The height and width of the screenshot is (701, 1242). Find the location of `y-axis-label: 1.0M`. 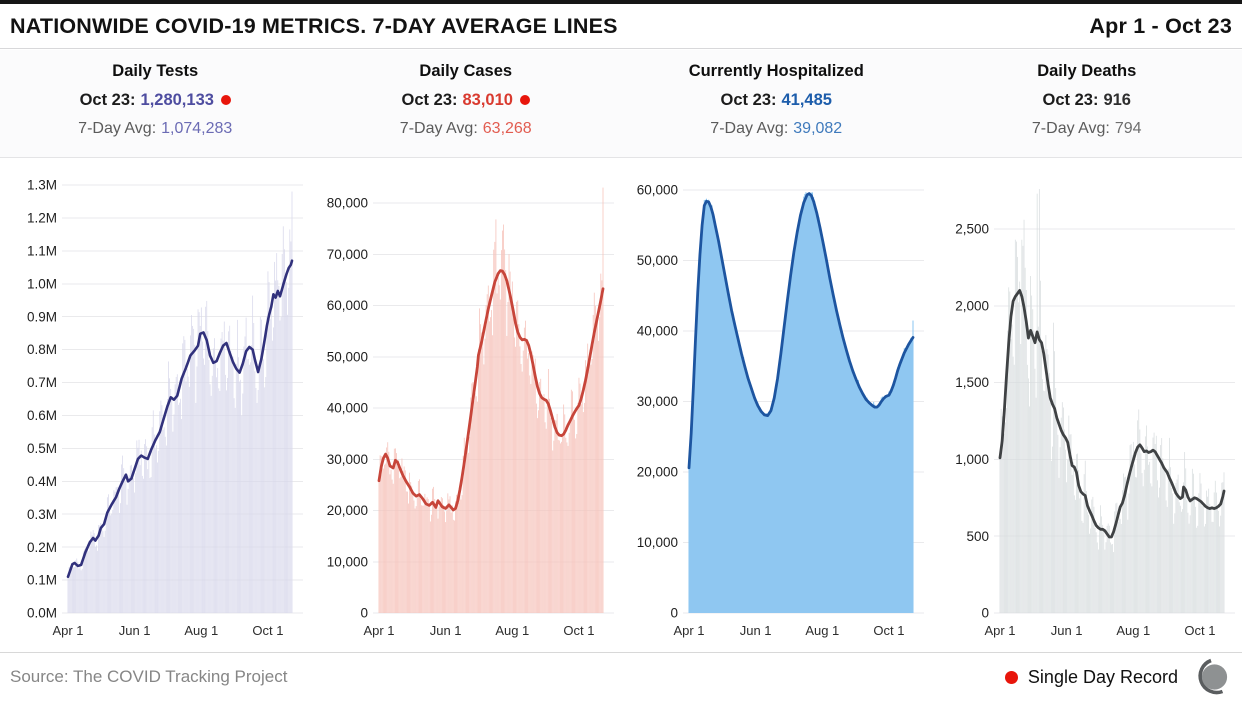

y-axis-label: 1.0M is located at coordinates (42, 283).